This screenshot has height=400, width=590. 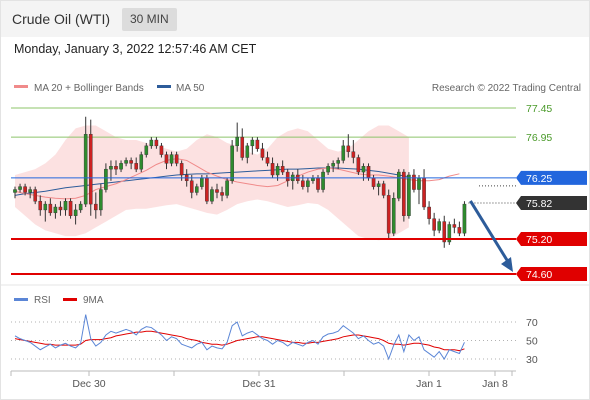 I want to click on header-bar: Crude Oil (WTI) 30 MIN, so click(x=295, y=19).